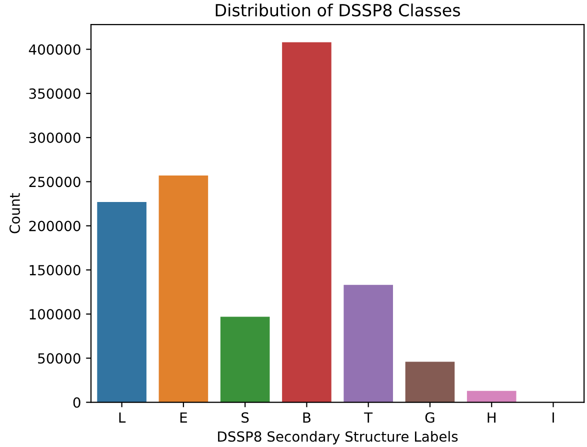 This screenshot has width=587, height=447. What do you see at coordinates (54, 138) in the screenshot?
I see `y-tick-label: 300000` at bounding box center [54, 138].